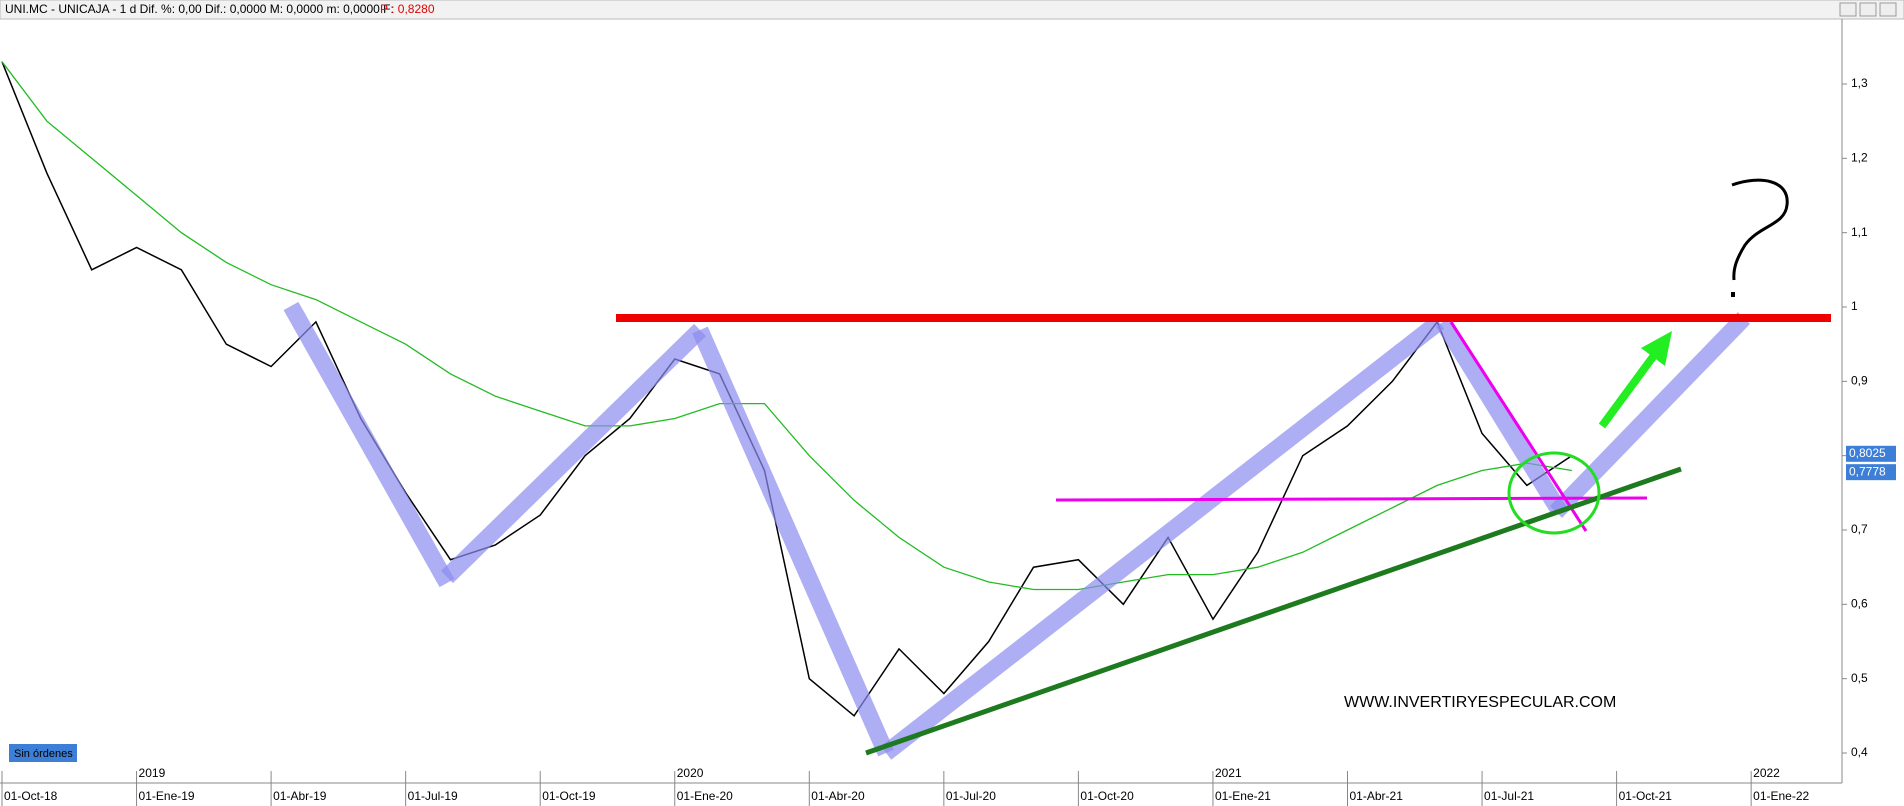 The width and height of the screenshot is (1904, 806). What do you see at coordinates (1630, 388) in the screenshot?
I see `arrow-shaft` at bounding box center [1630, 388].